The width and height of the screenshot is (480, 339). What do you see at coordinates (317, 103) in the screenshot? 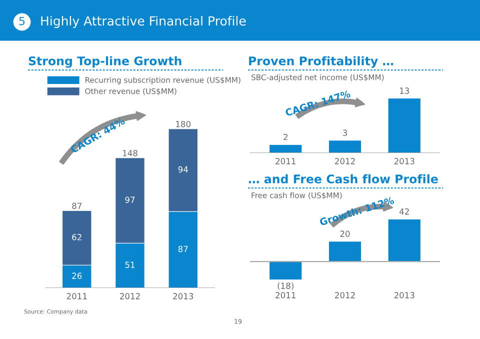
I see `annotation: CAGR: 147%` at bounding box center [317, 103].